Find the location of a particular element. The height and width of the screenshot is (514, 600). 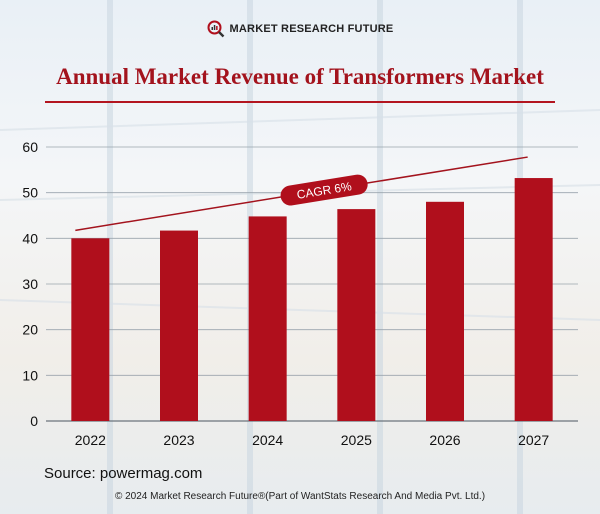

source-note: Source: powermag.com is located at coordinates (123, 473).